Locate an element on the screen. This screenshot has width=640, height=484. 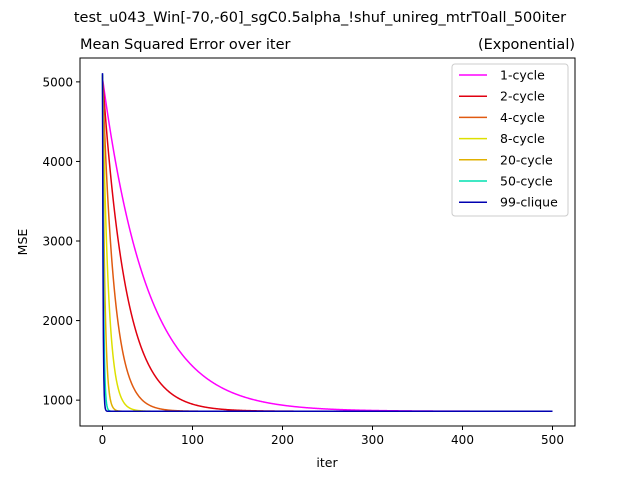
legend-label-4-cycle: 4-cycle is located at coordinates (522, 117).